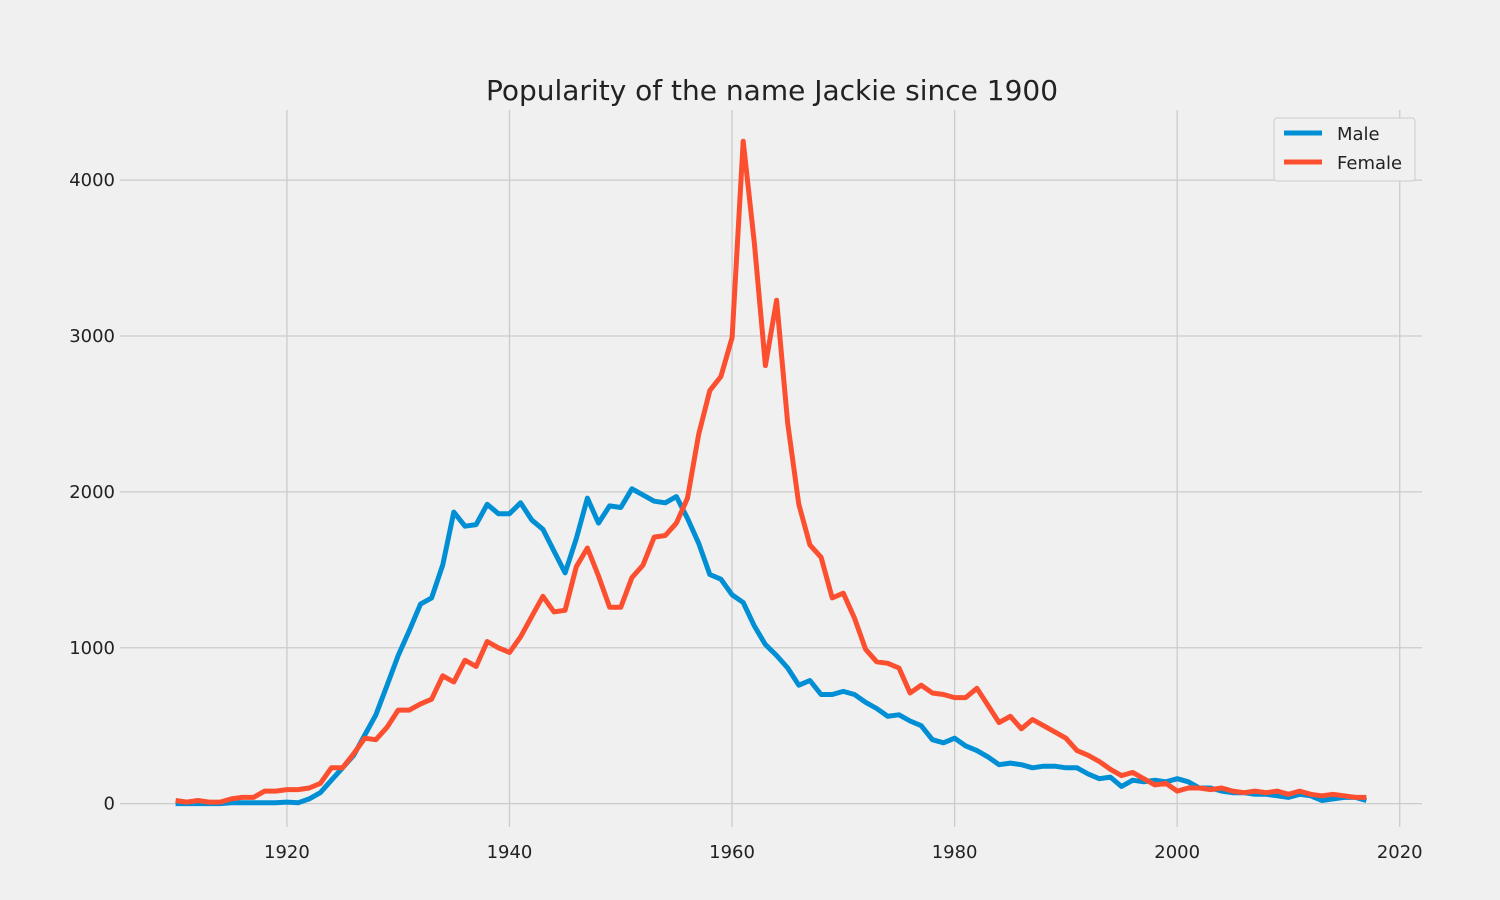  What do you see at coordinates (1358, 134) in the screenshot?
I see `legend-label-male: Male` at bounding box center [1358, 134].